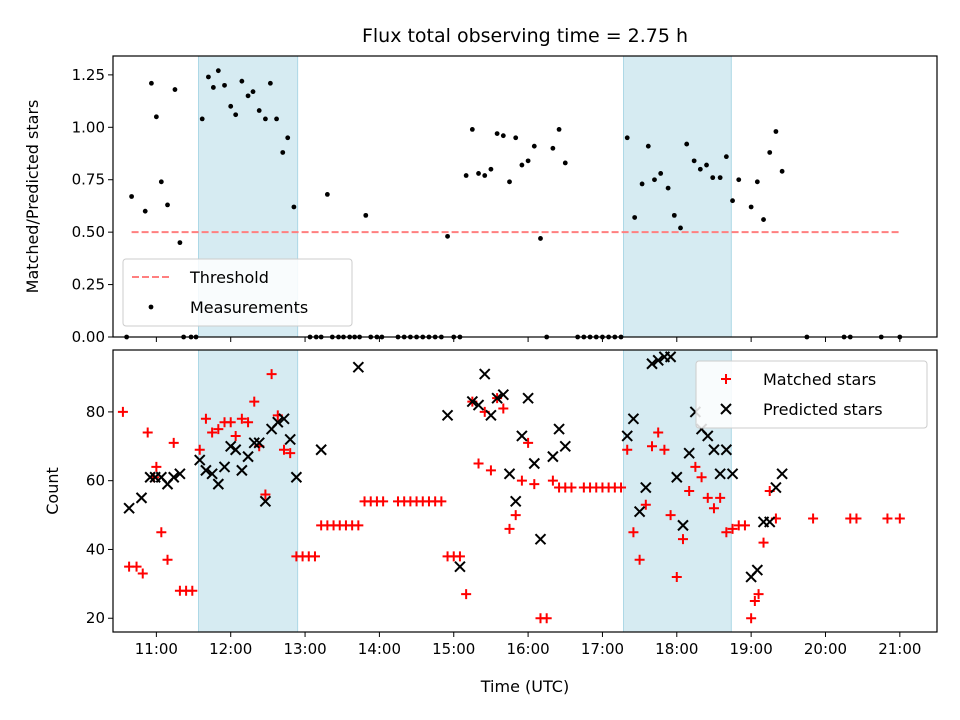 Image resolution: width=960 pixels, height=720 pixels. Describe the element at coordinates (825, 649) in the screenshot. I see `x-tick-label: 20:00` at that location.